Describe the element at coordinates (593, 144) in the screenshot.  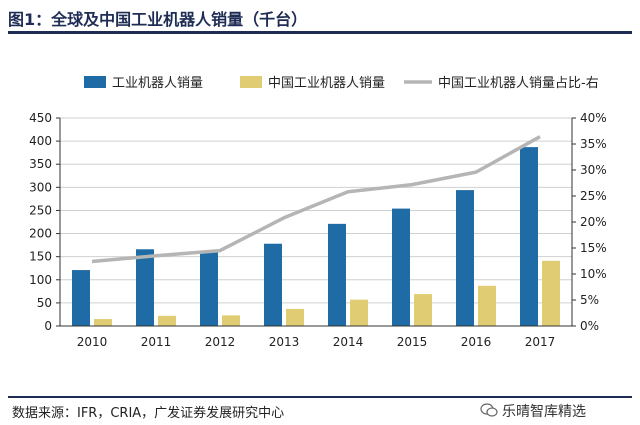
I see `right-tick-label: 35%` at that location.